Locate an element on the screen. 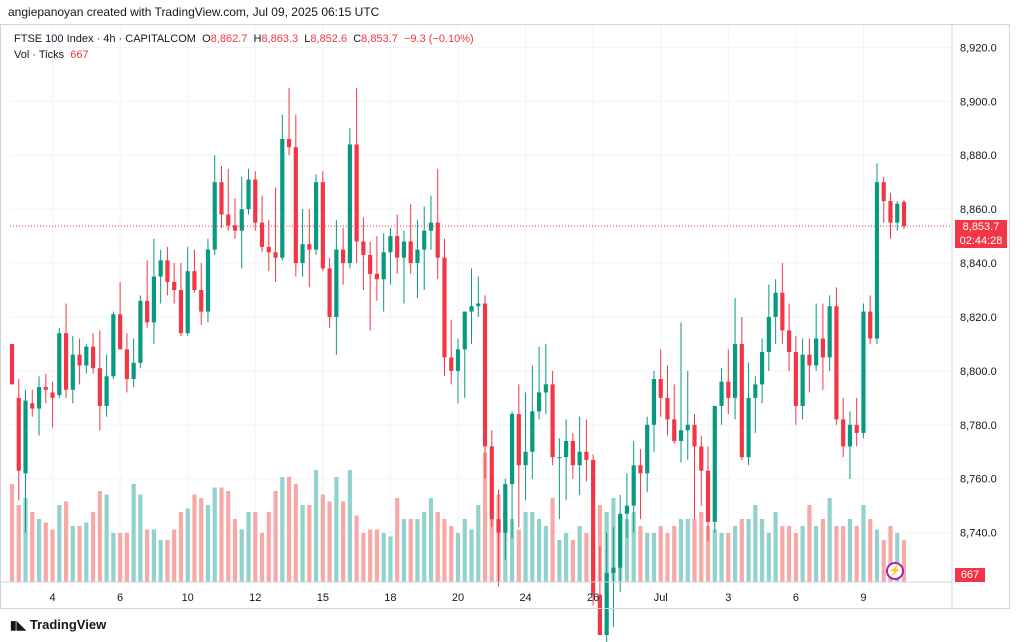 The width and height of the screenshot is (1024, 642). last-price-tag: 8,853.7 02:44:28 is located at coordinates (981, 234).